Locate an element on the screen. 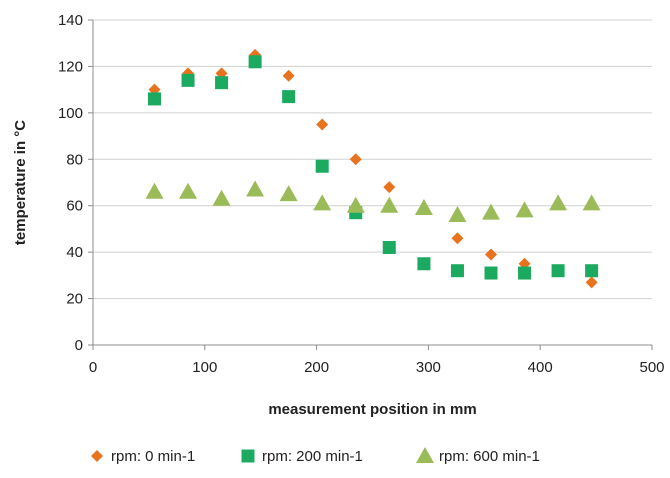 The height and width of the screenshot is (478, 670). y-tick-label: 0 is located at coordinates (79, 345).